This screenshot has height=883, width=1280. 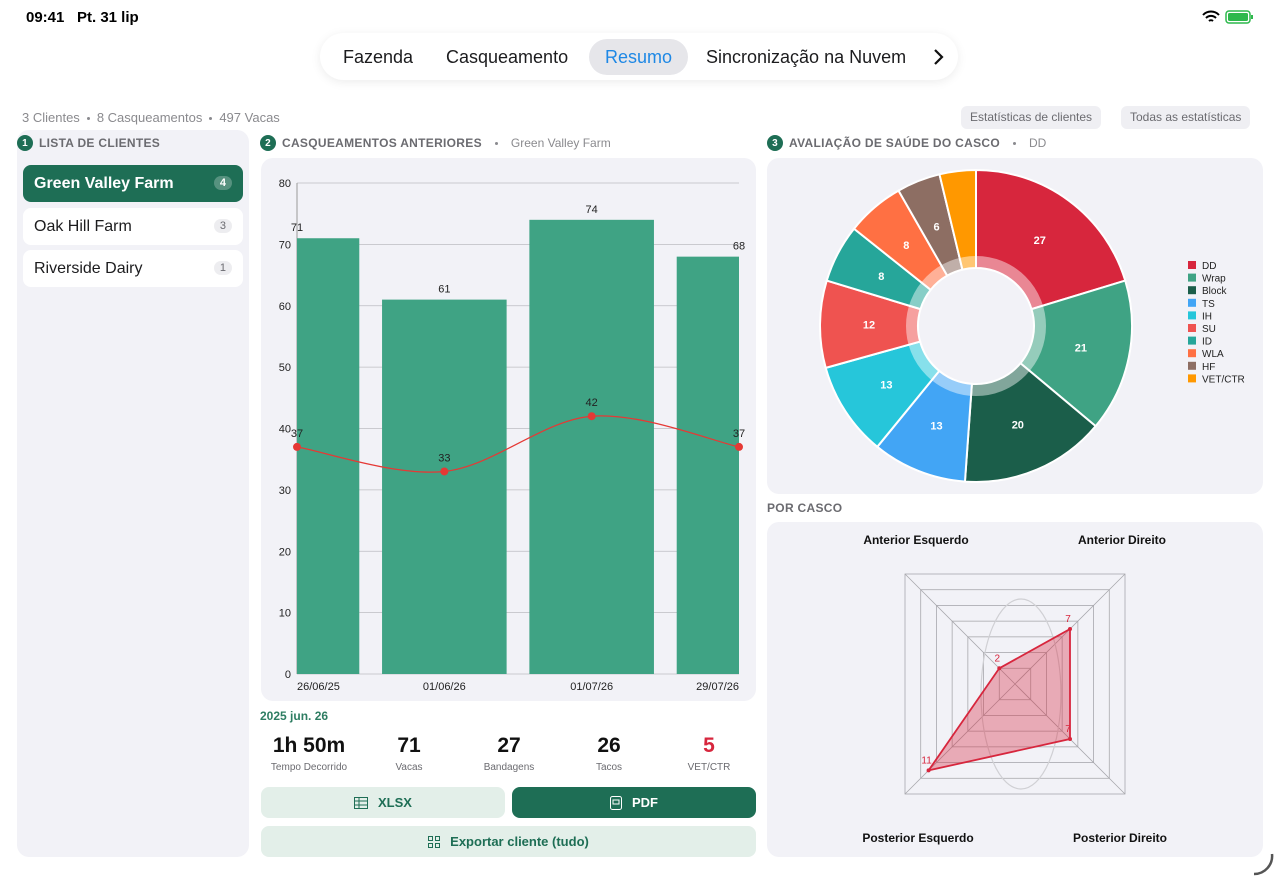 I want to click on client-stats-button: Estatísticas de clientes, so click(x=1031, y=117).